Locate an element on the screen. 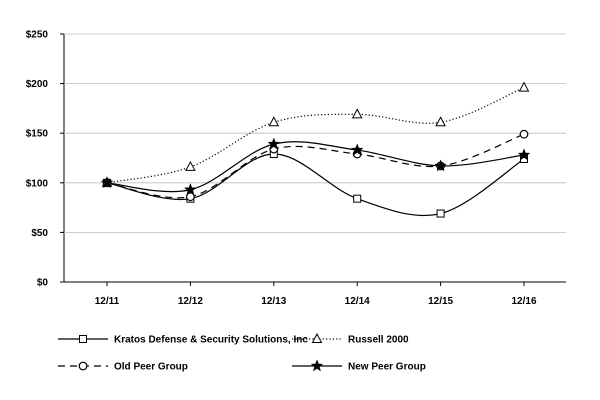  legend-item: Old Peer Group is located at coordinates (123, 367).